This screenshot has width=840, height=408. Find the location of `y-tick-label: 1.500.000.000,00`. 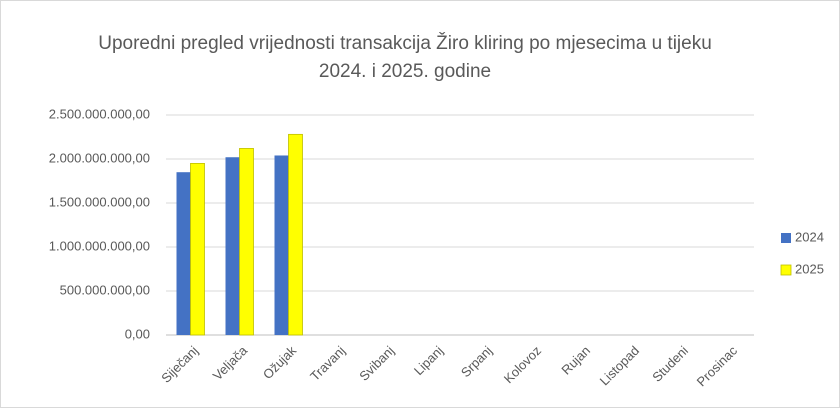

y-tick-label: 1.500.000.000,00 is located at coordinates (99, 201).